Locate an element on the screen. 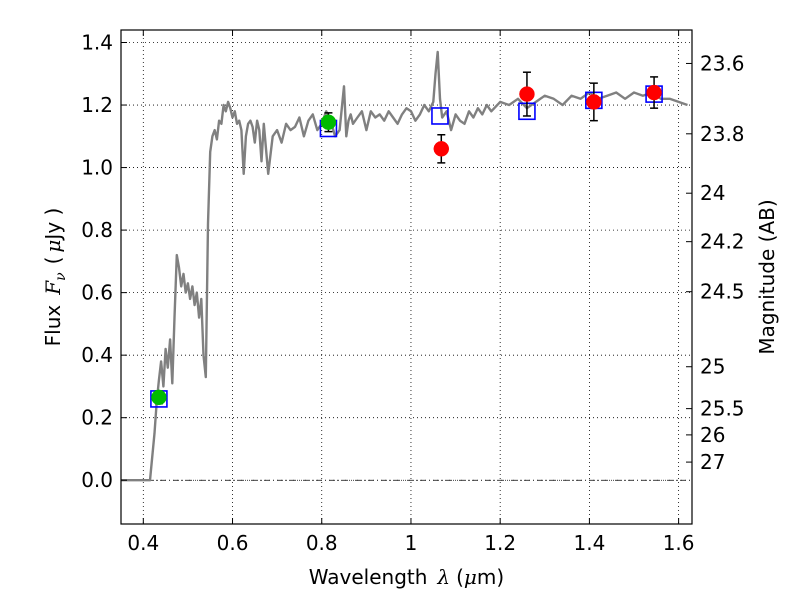 The height and width of the screenshot is (600, 800). y-tick-label: 0.2 is located at coordinates (97, 418).